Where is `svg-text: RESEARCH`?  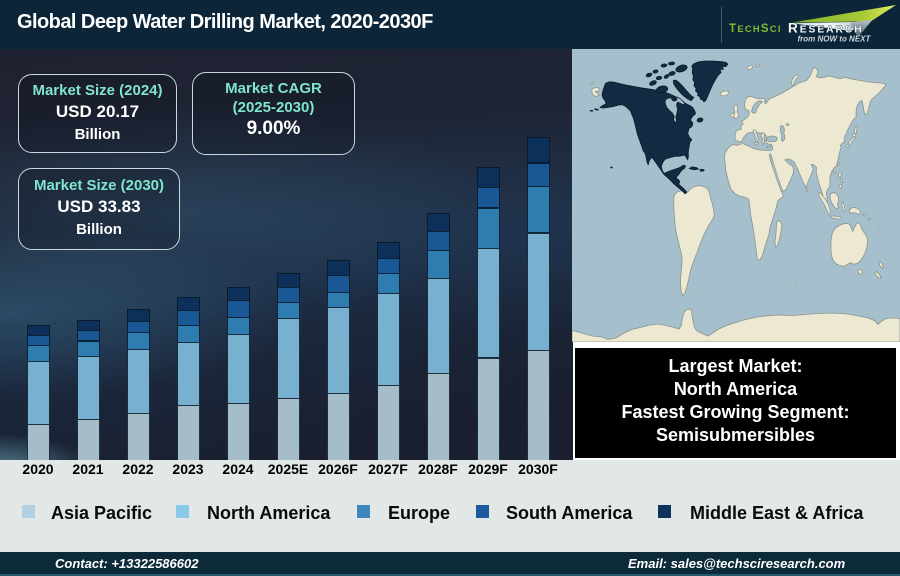 svg-text: RESEARCH is located at coordinates (826, 27).